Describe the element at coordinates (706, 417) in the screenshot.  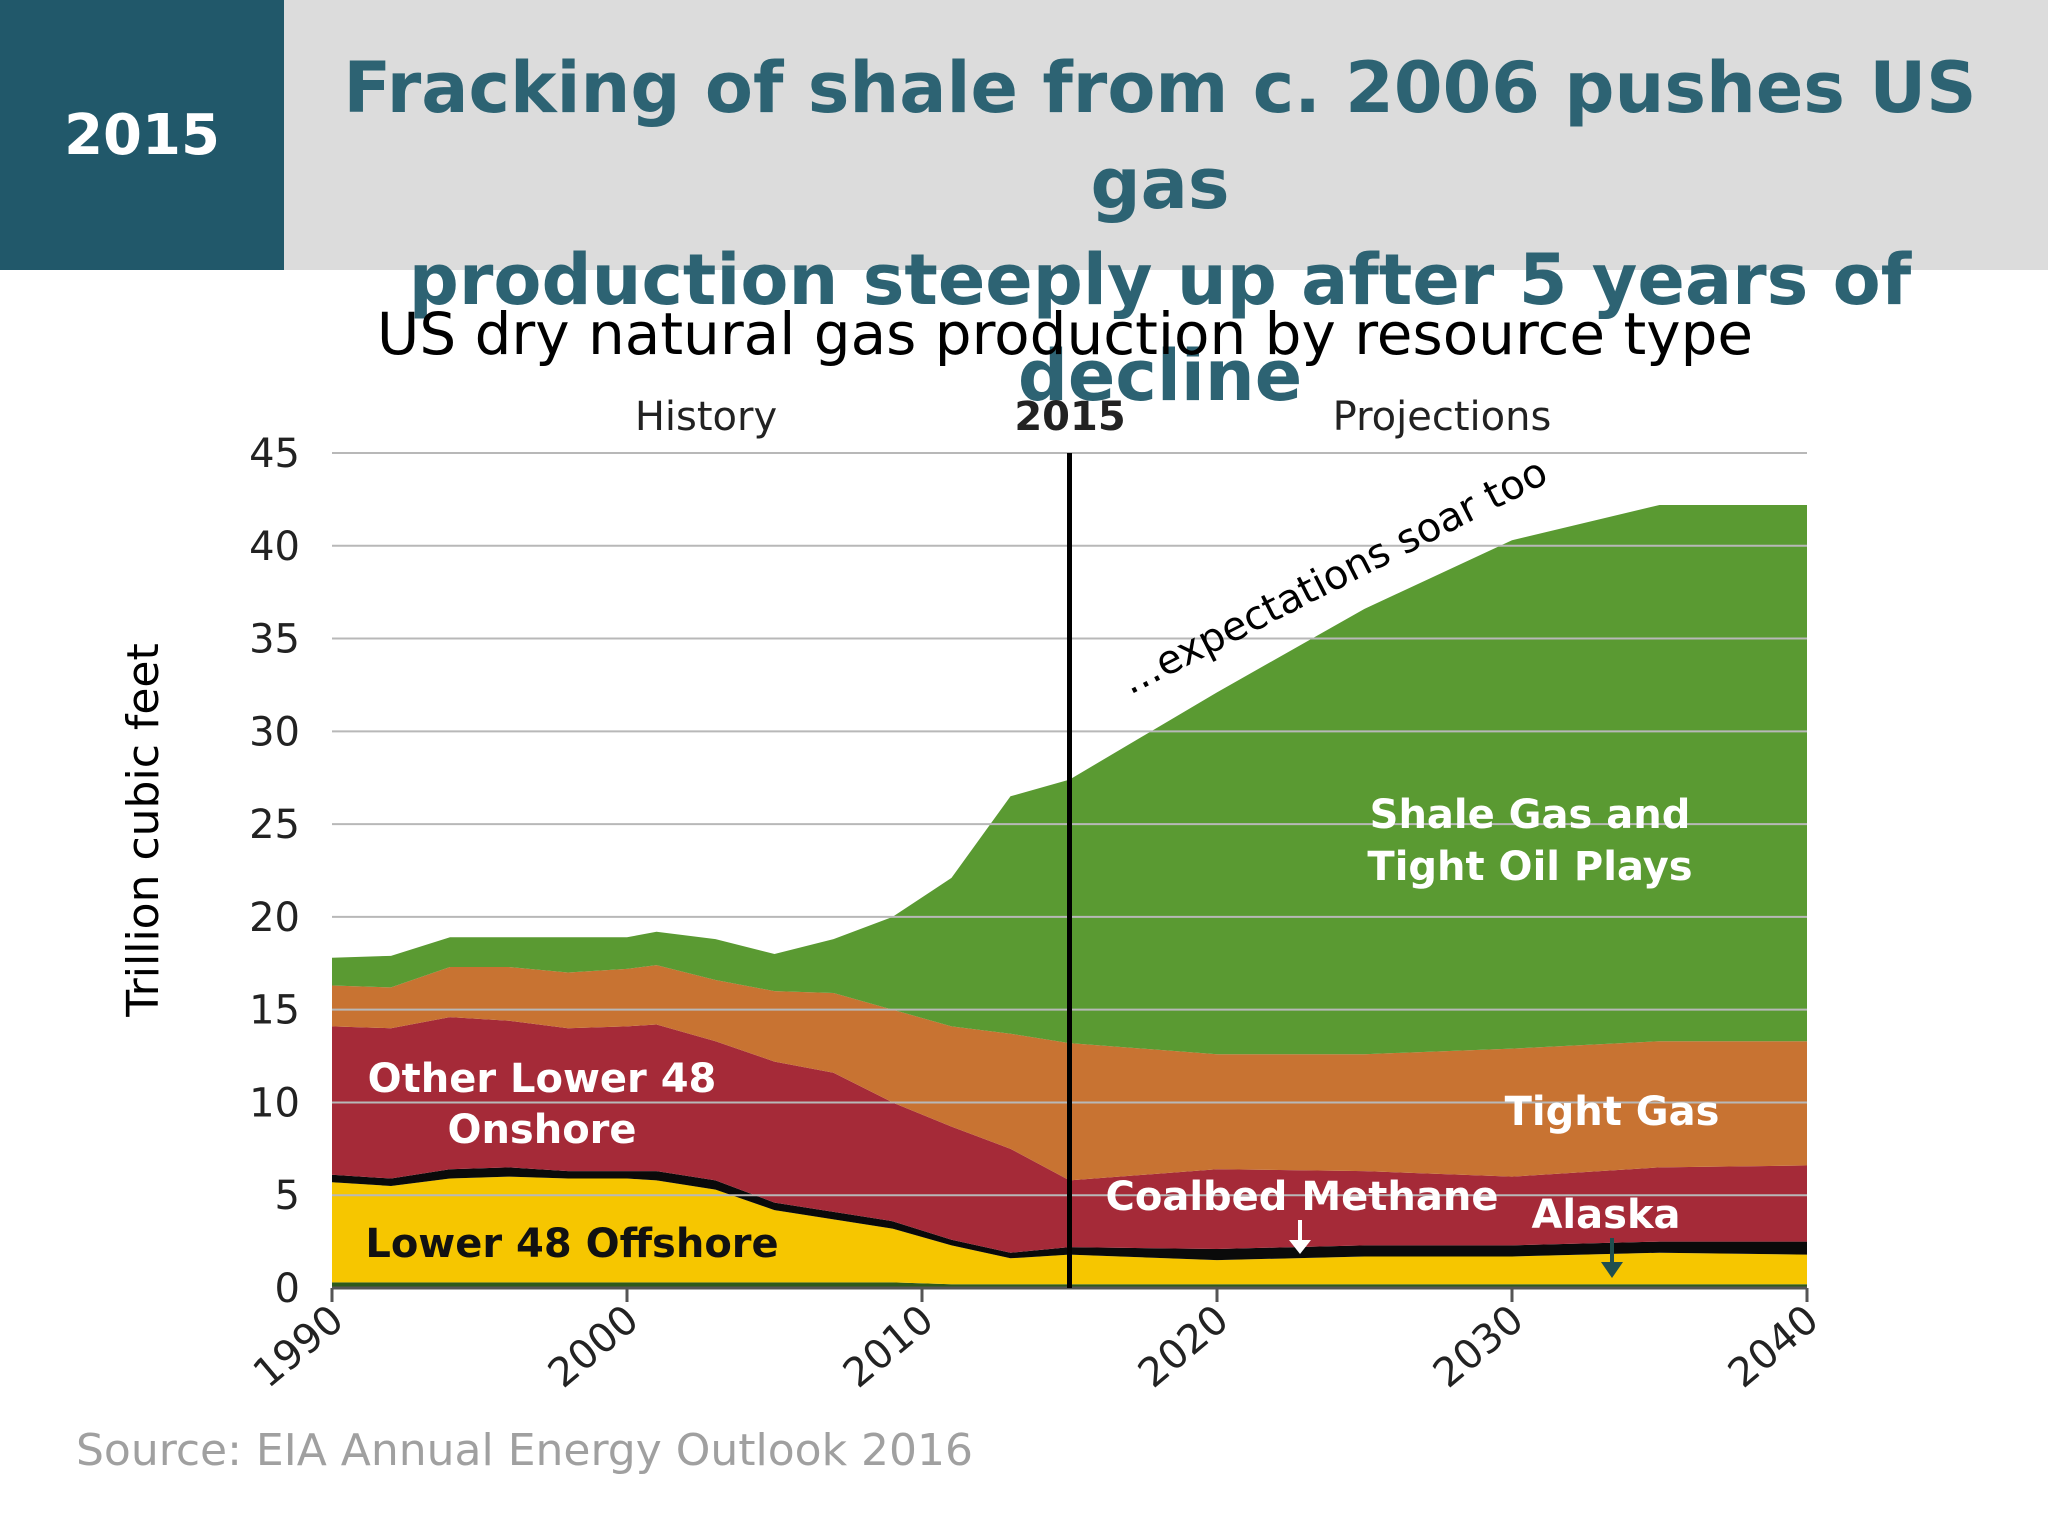
I see `period-label-history: History` at that location.